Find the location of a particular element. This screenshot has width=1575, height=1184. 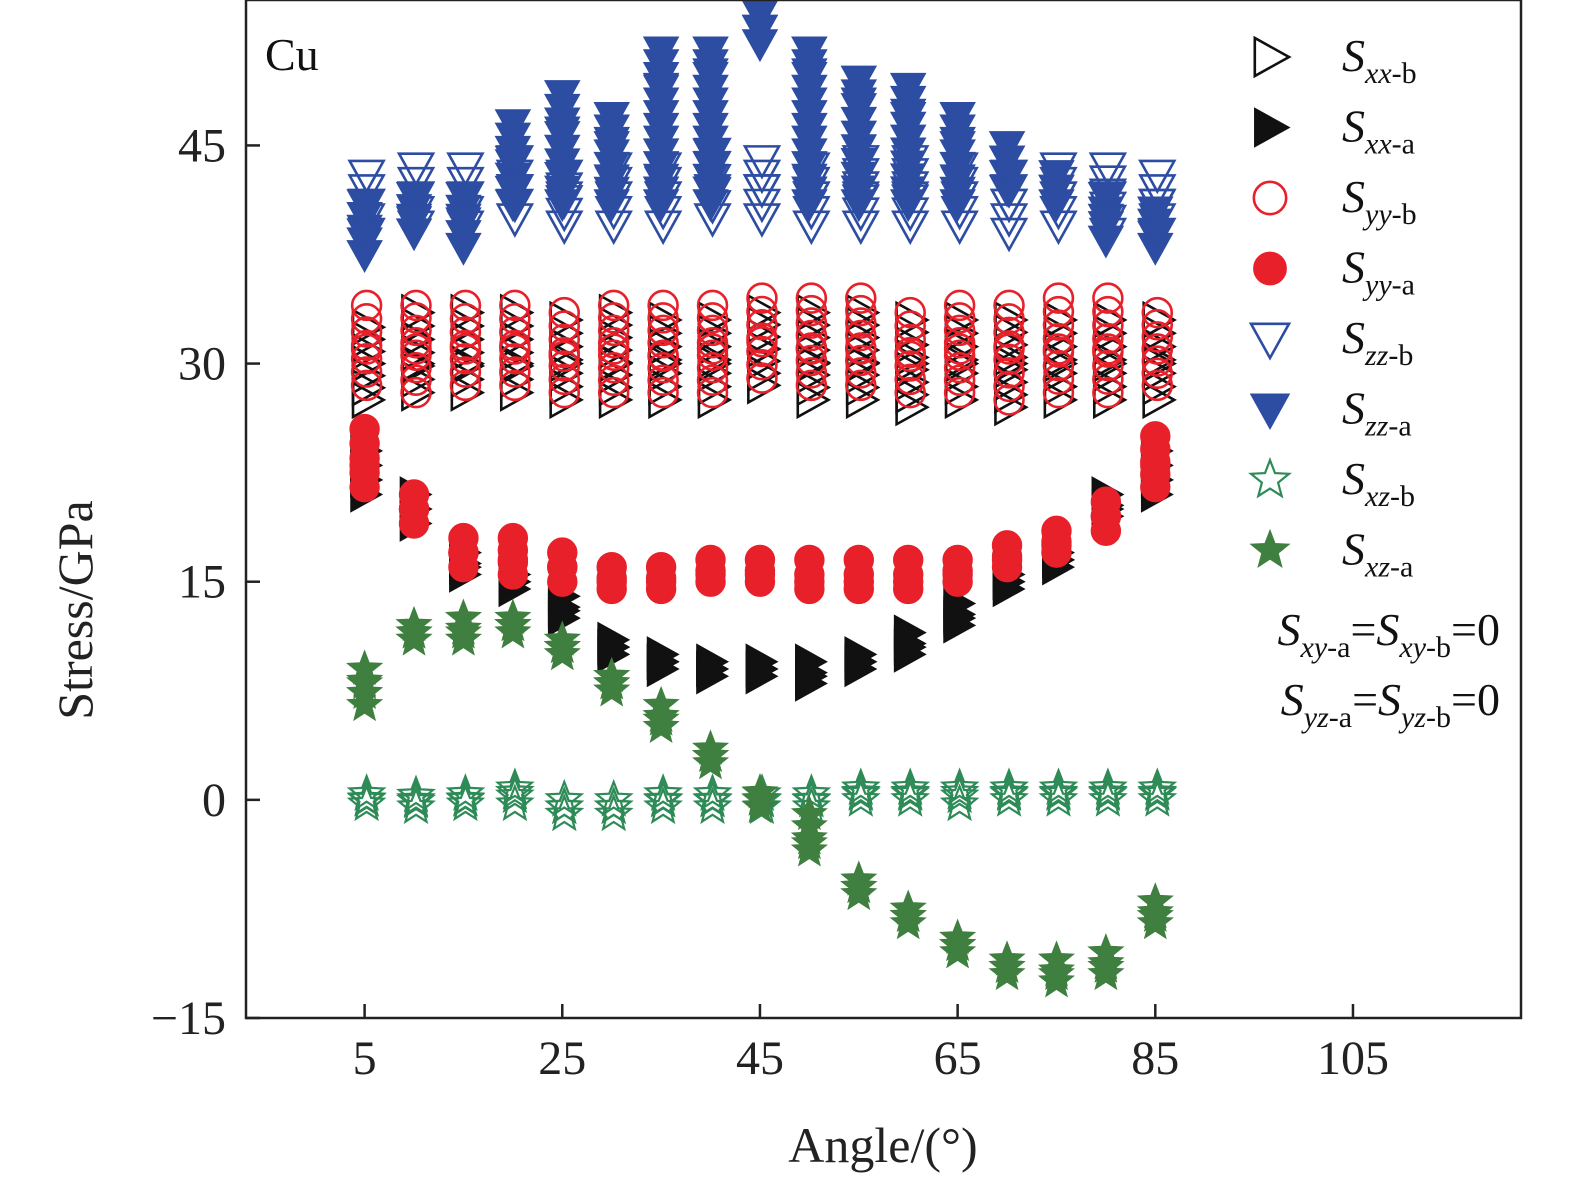

point-yy-a-20-center is located at coordinates (513, 560).